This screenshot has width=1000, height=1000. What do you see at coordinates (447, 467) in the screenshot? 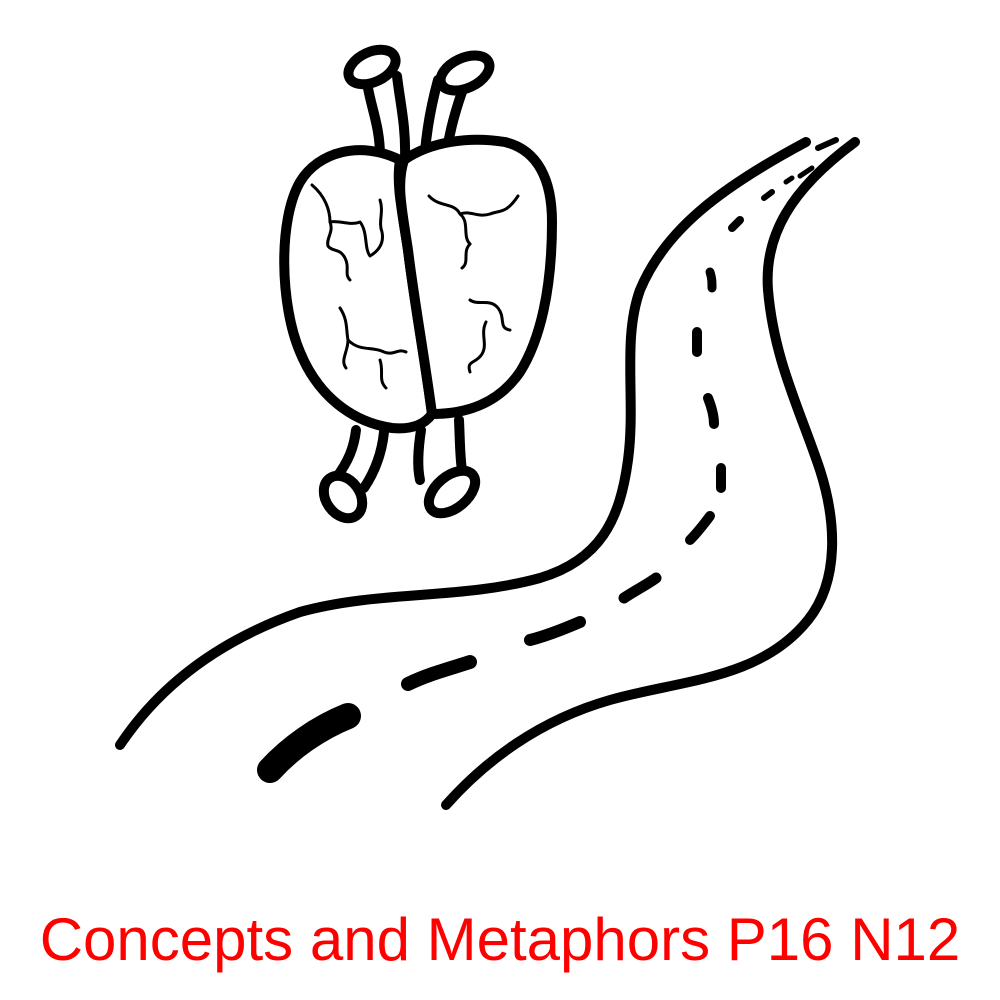
I see `heart-bottom-vessel-right` at bounding box center [447, 467].